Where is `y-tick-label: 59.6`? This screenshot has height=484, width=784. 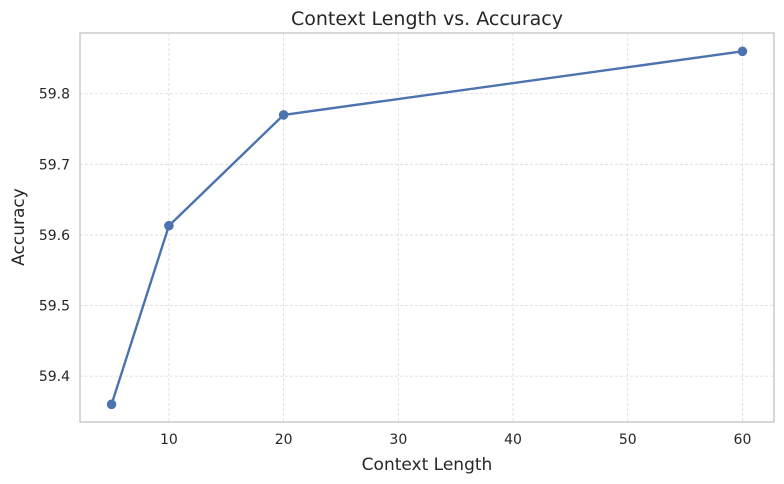 y-tick-label: 59.6 is located at coordinates (54, 236).